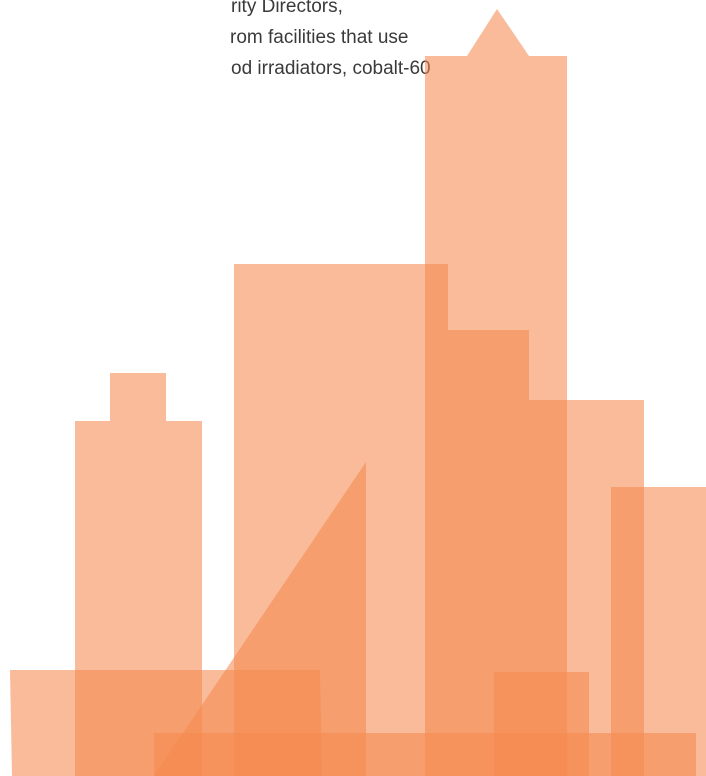 The image size is (706, 776). Describe the element at coordinates (331, 68) in the screenshot. I see `text-line-3: od irradiators, cobalt-60` at that location.